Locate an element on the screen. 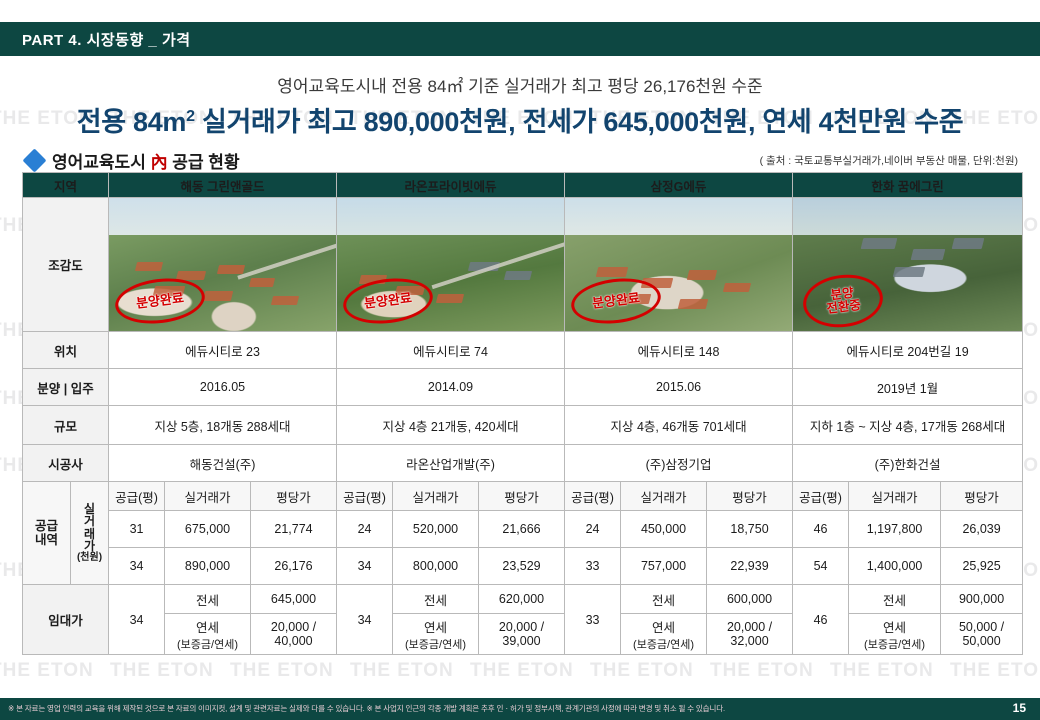  rent-jeonse-label-1: 전세 is located at coordinates (208, 599).